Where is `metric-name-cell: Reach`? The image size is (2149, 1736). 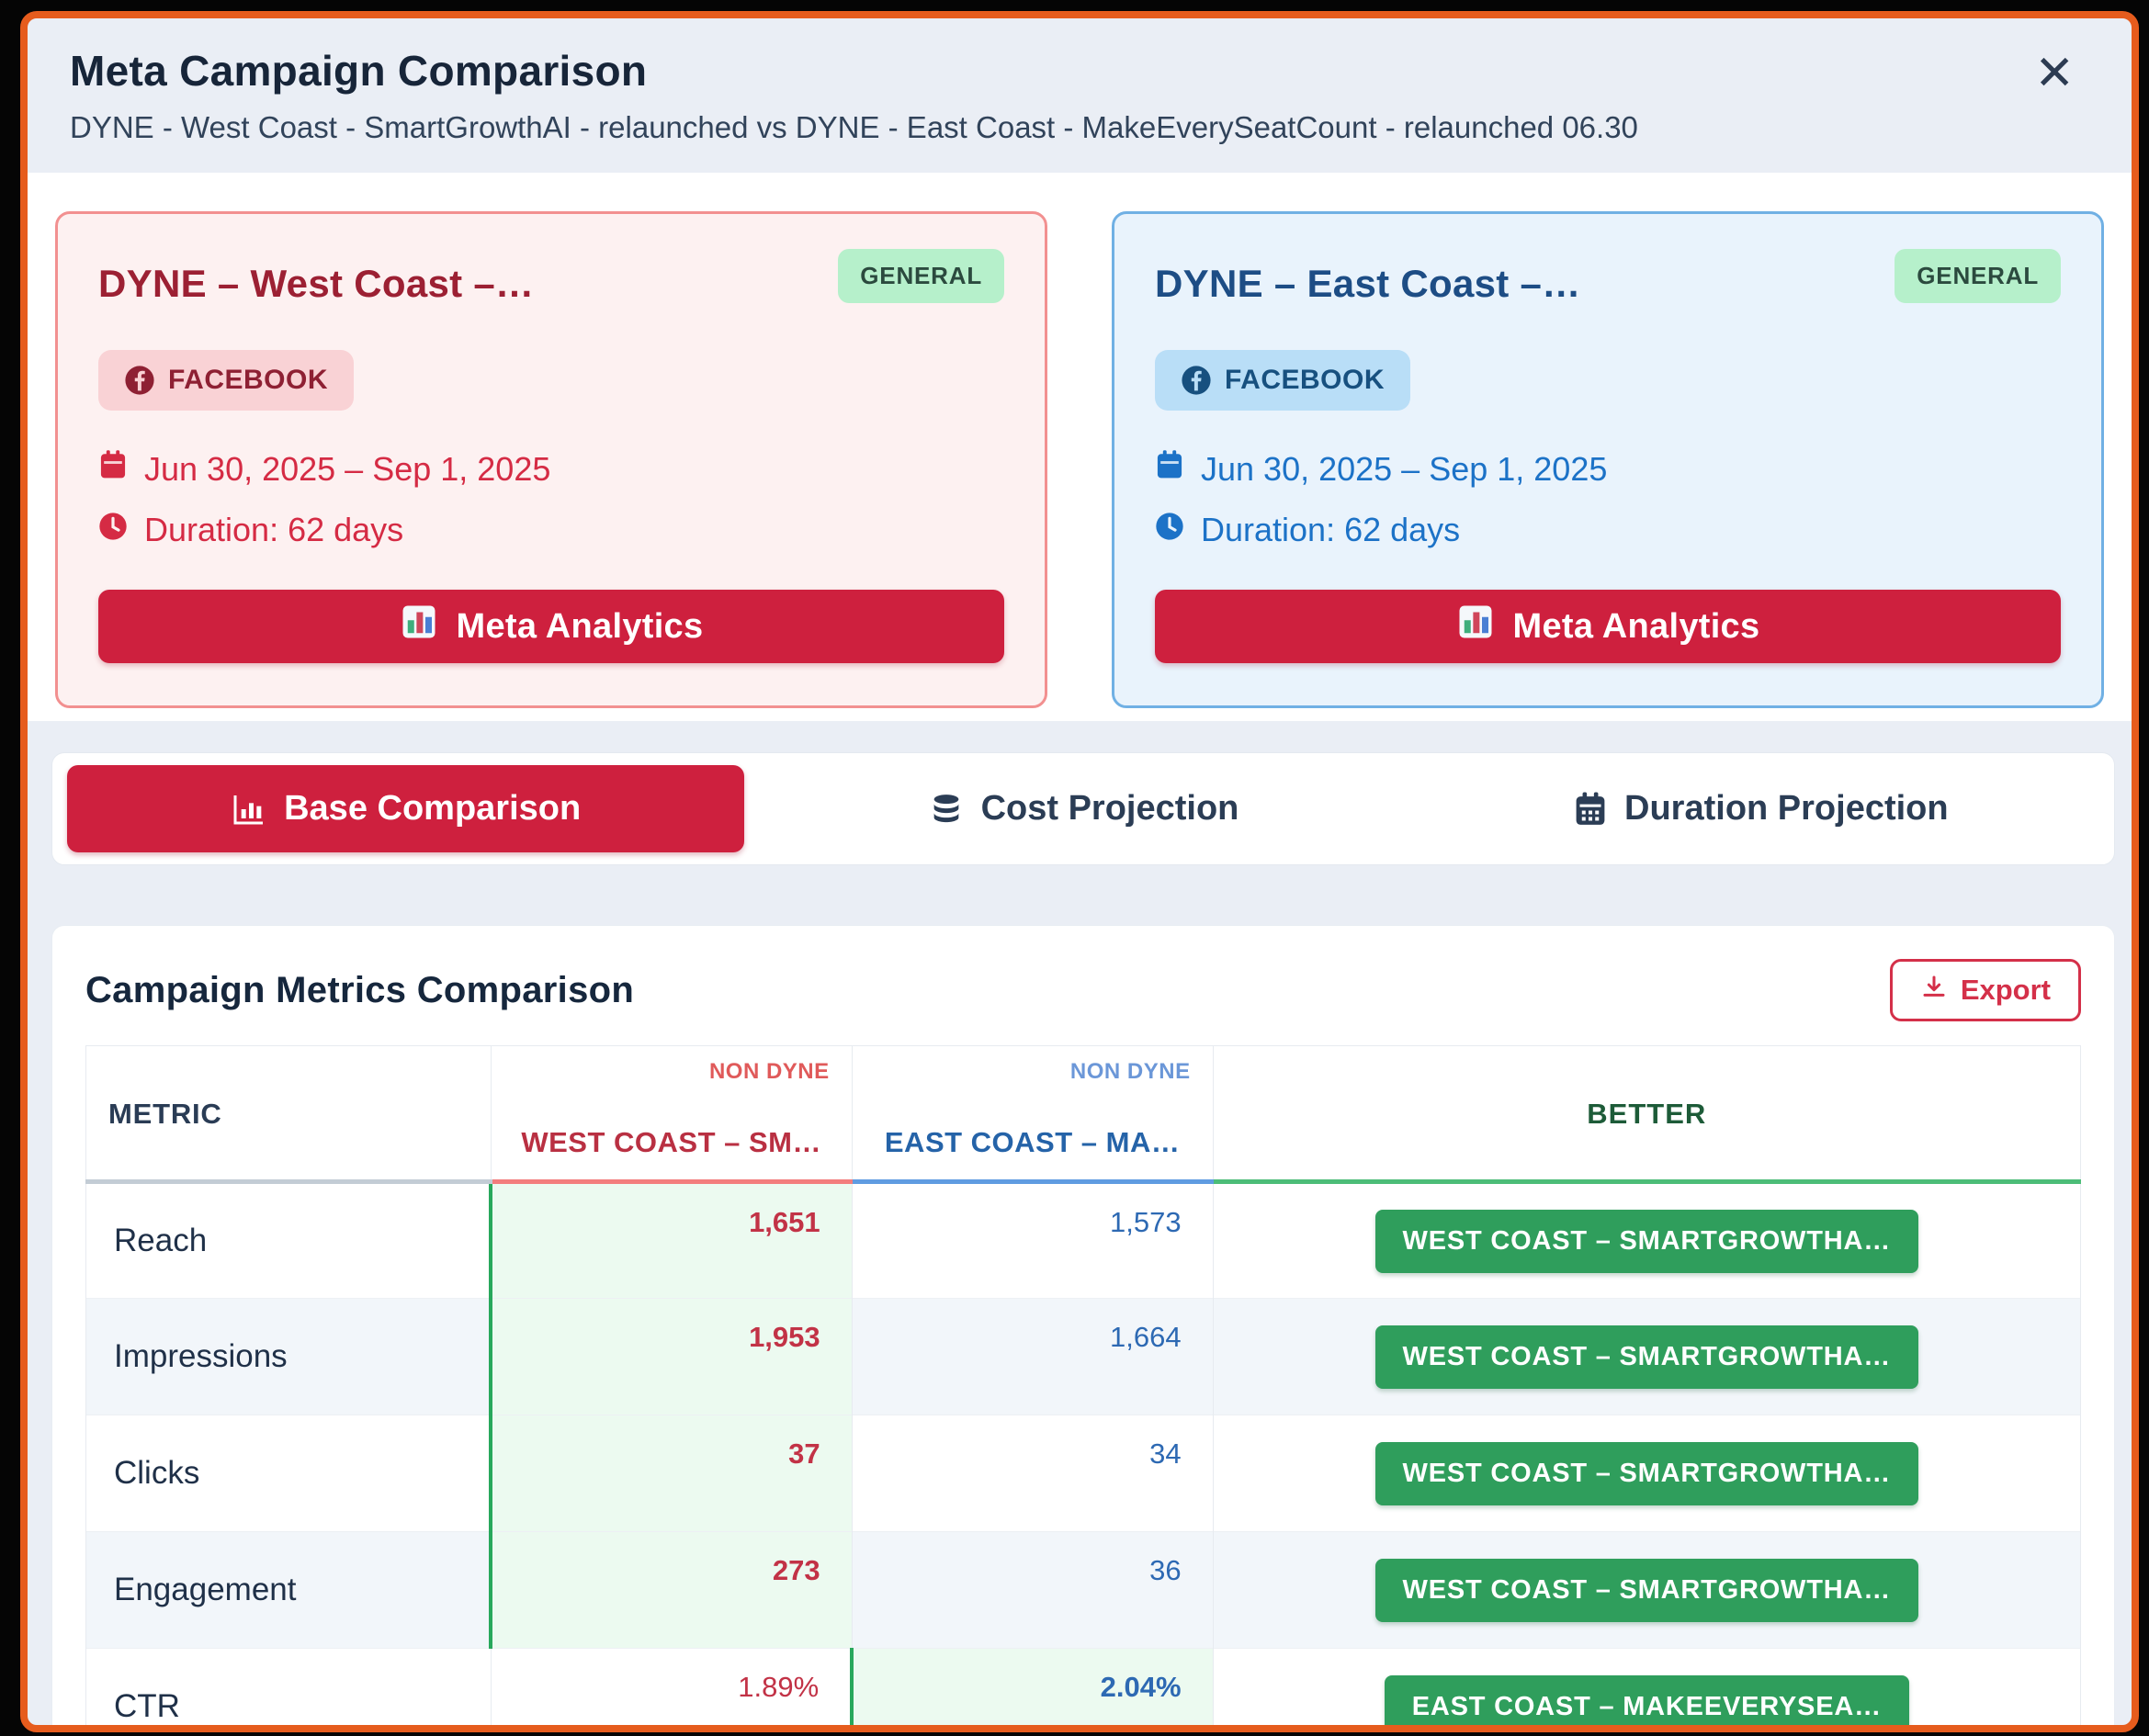
metric-name-cell: Reach is located at coordinates (288, 1240).